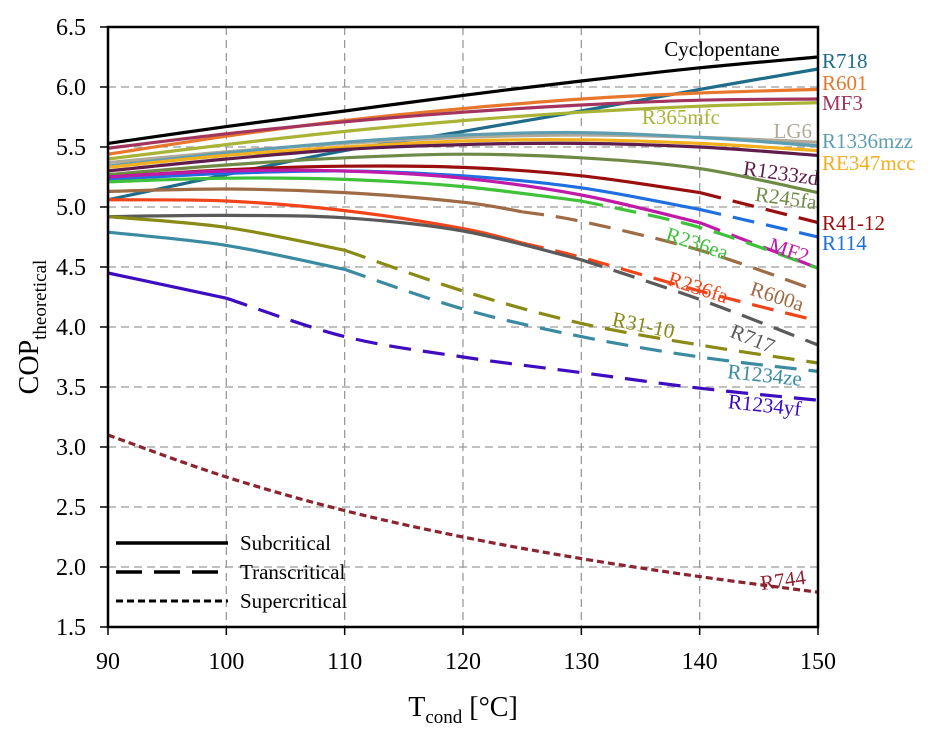 This screenshot has height=730, width=952. I want to click on series-r1336mzz, so click(463, 149).